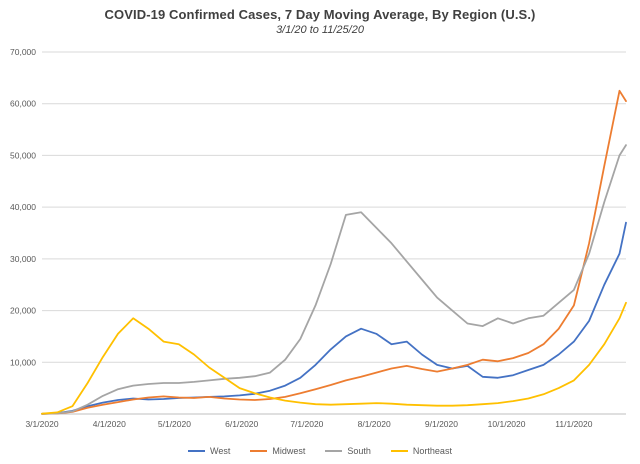 The height and width of the screenshot is (464, 640). What do you see at coordinates (23, 104) in the screenshot?
I see `y-tick-label: 60,000` at bounding box center [23, 104].